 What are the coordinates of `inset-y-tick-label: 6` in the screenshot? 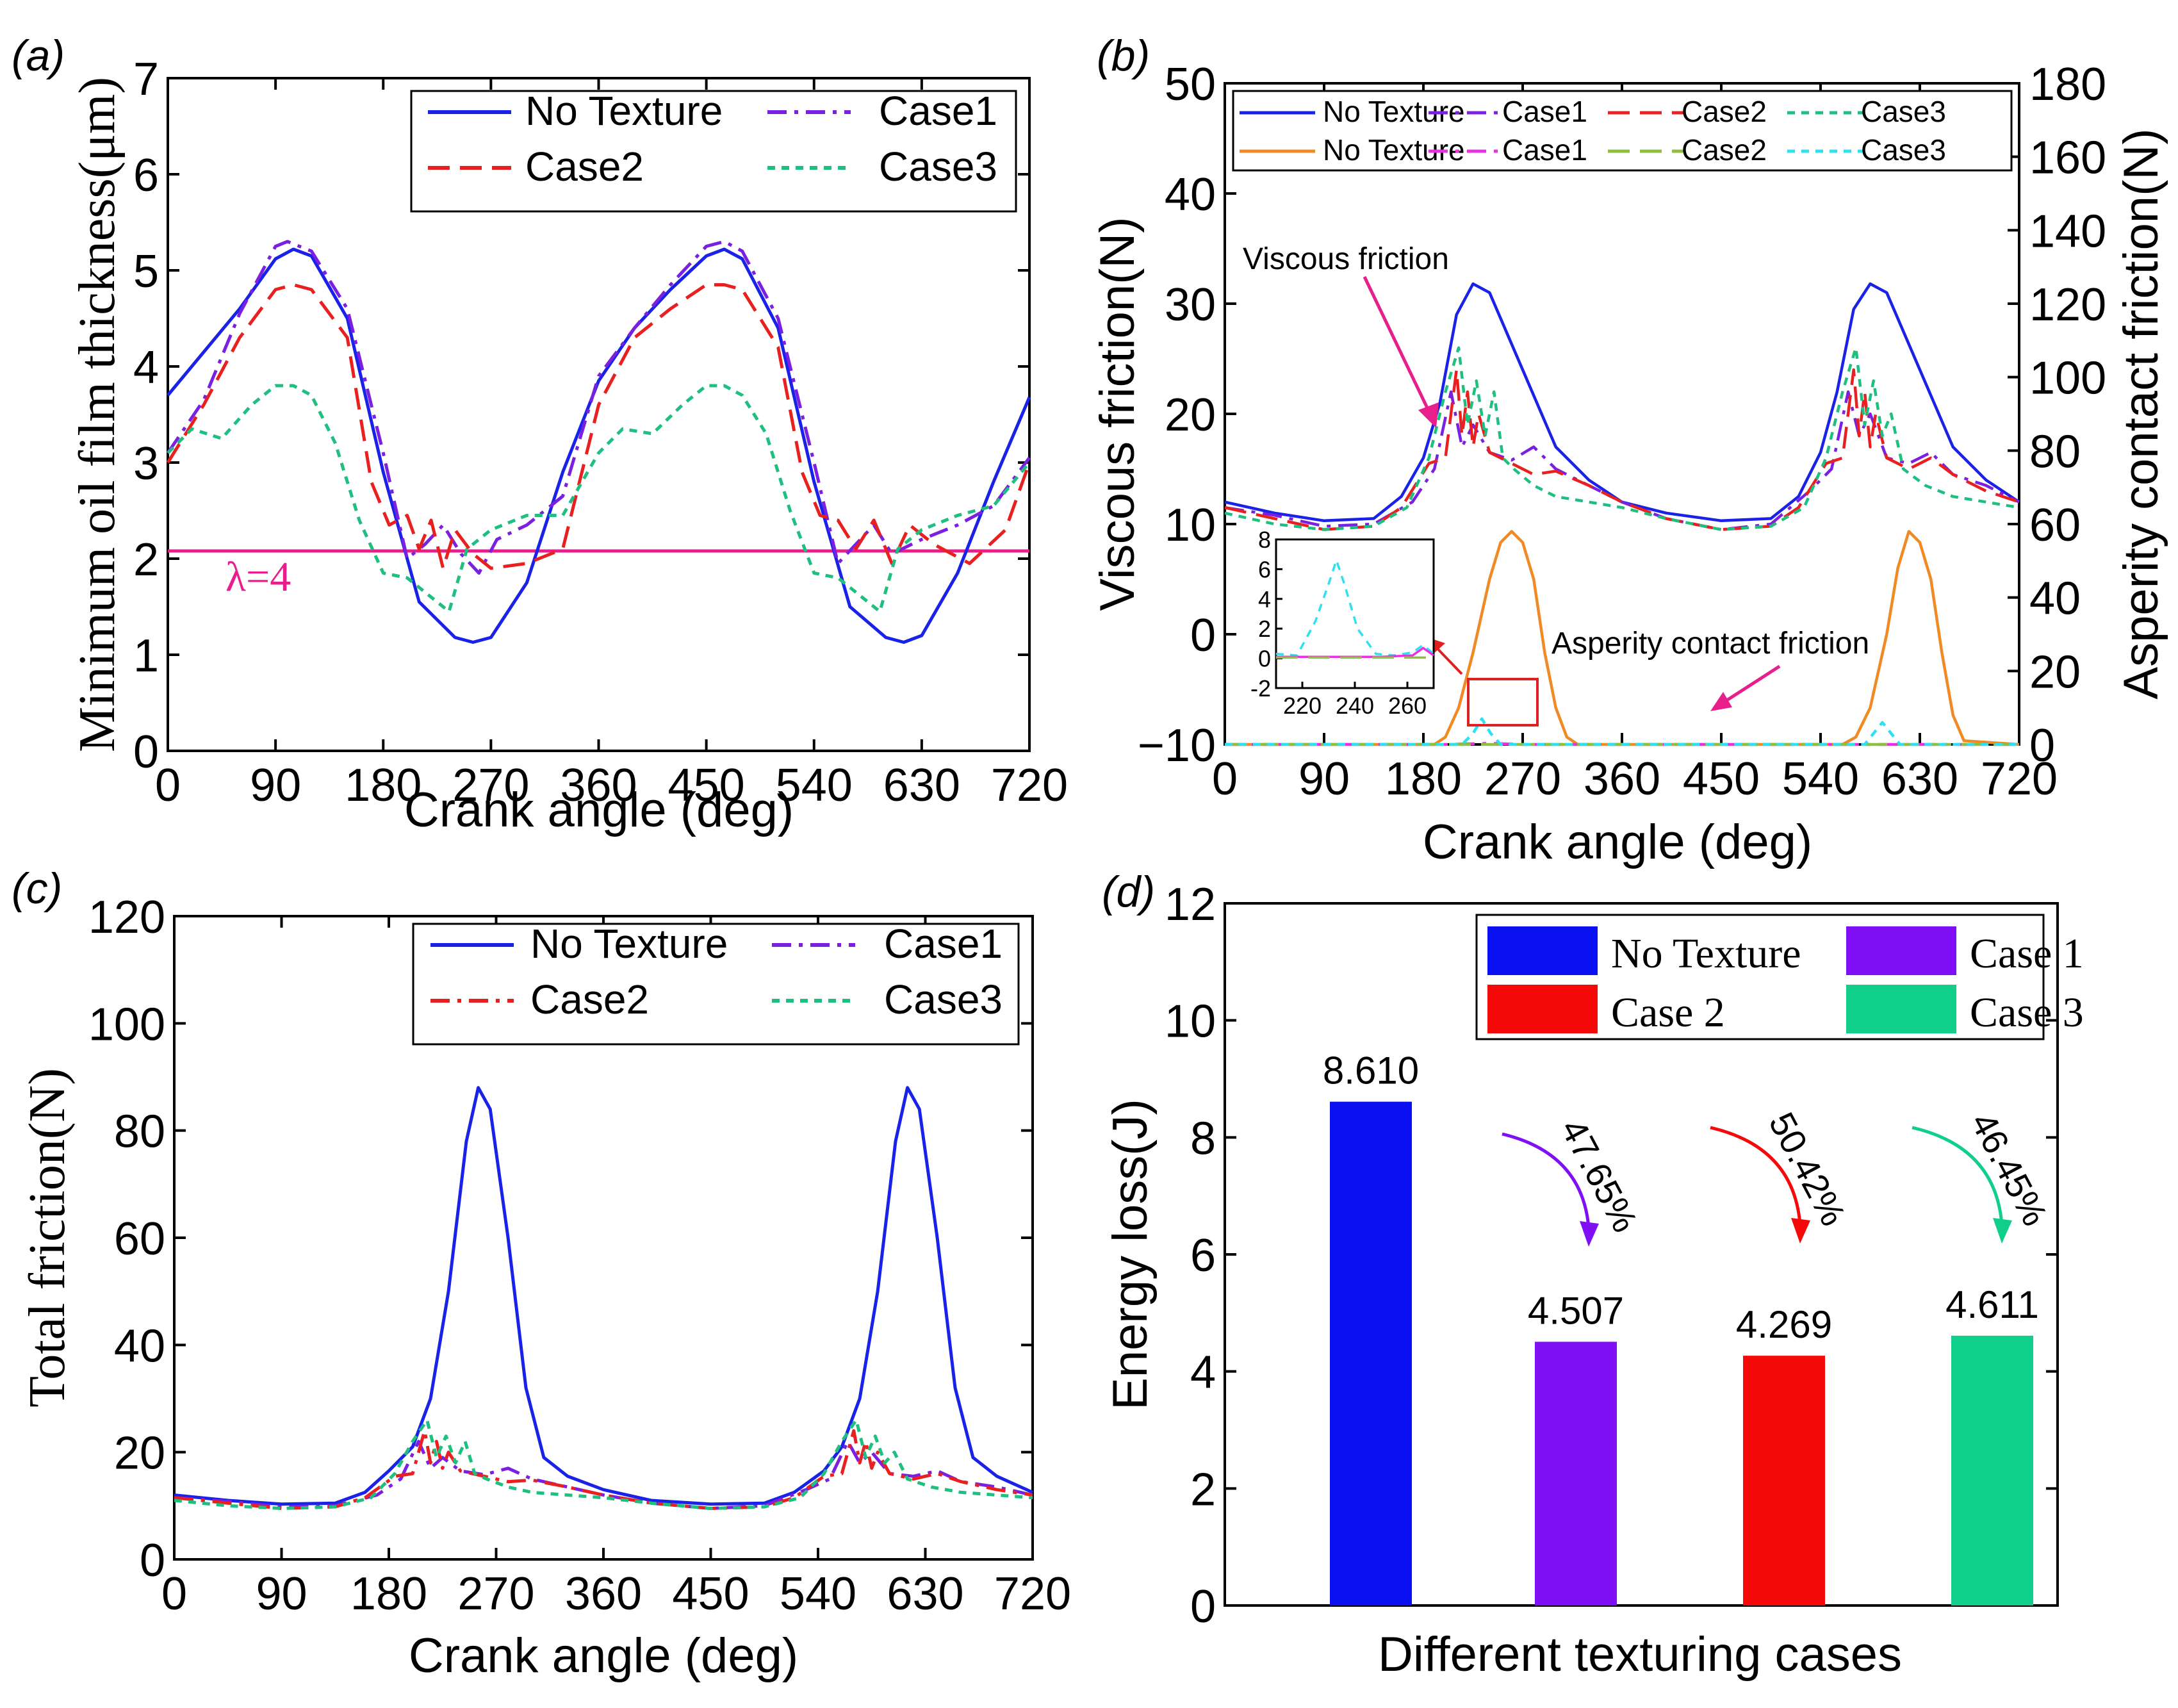 It's located at (1264, 569).